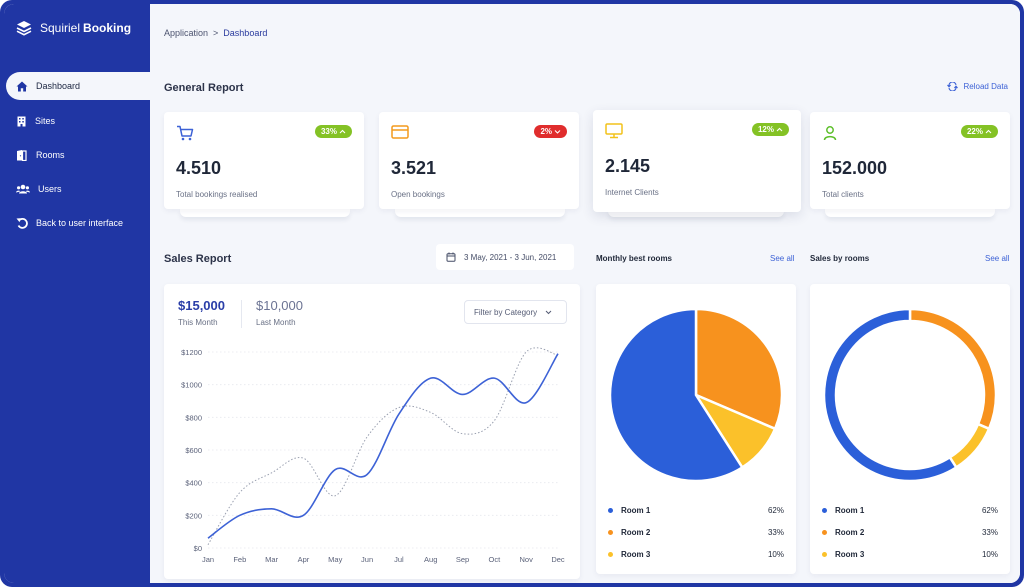 Image resolution: width=1024 pixels, height=587 pixels. What do you see at coordinates (614, 131) in the screenshot?
I see `monitor-icon` at bounding box center [614, 131].